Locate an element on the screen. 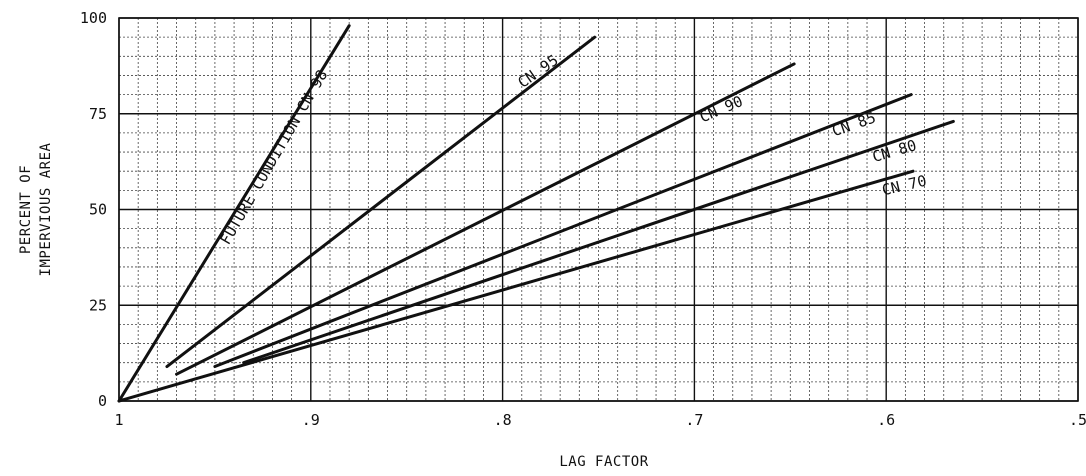 The image size is (1086, 476). x-tick-label-3: .7 is located at coordinates (694, 420).